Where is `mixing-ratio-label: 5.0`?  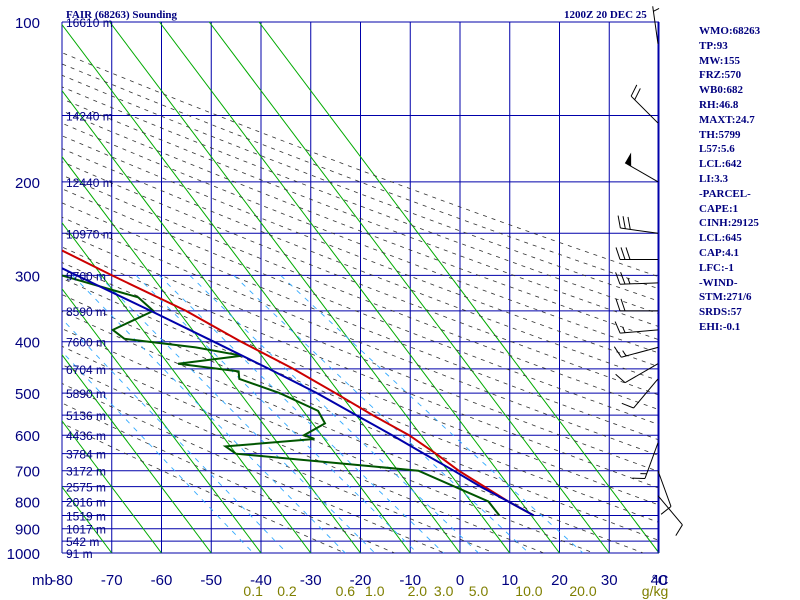
mixing-ratio-label: 5.0 is located at coordinates (479, 591).